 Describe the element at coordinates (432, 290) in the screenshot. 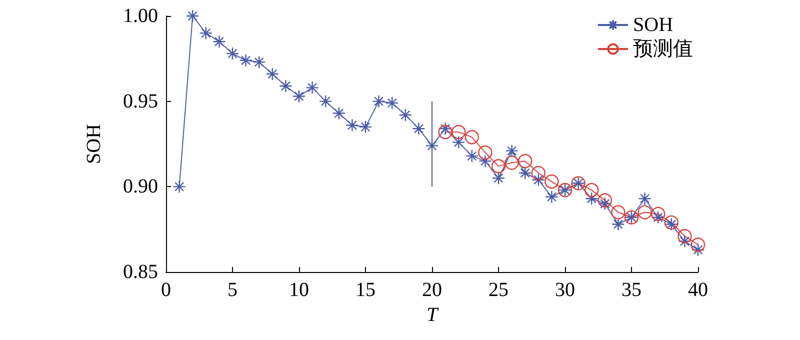

I see `x-tick-label: 20` at that location.